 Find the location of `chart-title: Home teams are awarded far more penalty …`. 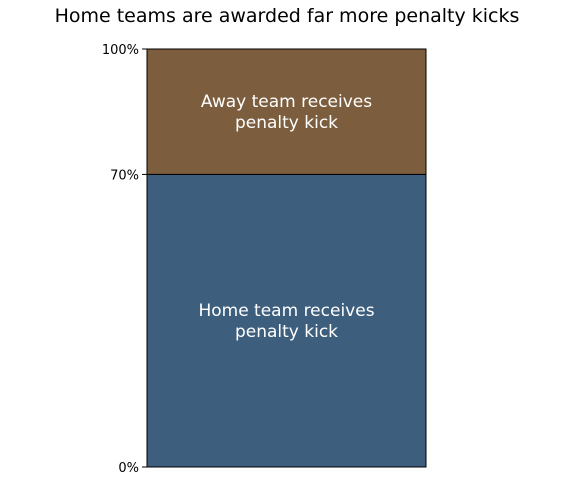

chart-title: Home teams are awarded far more penalty … is located at coordinates (287, 16).